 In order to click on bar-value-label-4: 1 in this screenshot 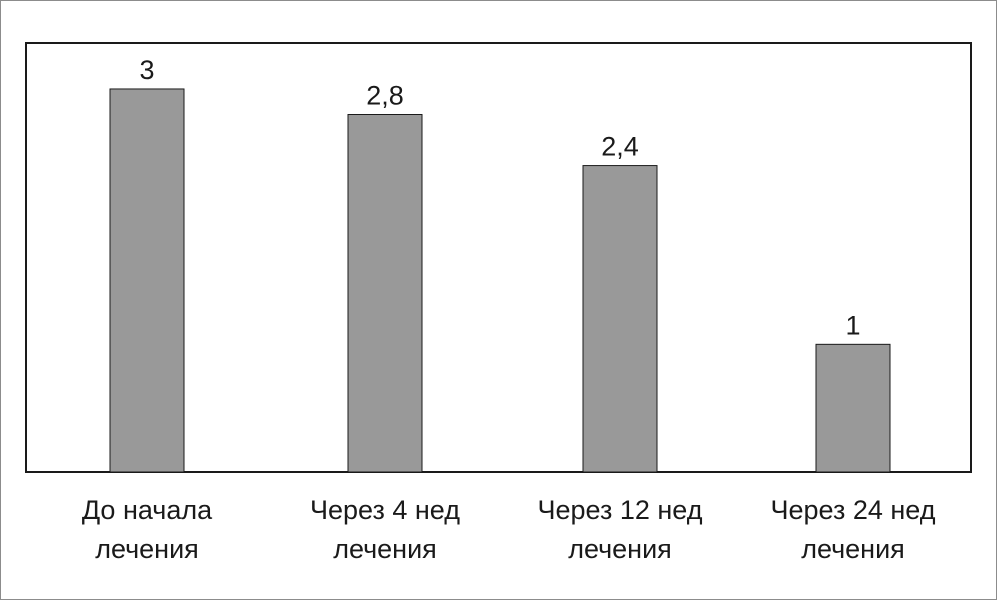, I will do `click(852, 325)`.